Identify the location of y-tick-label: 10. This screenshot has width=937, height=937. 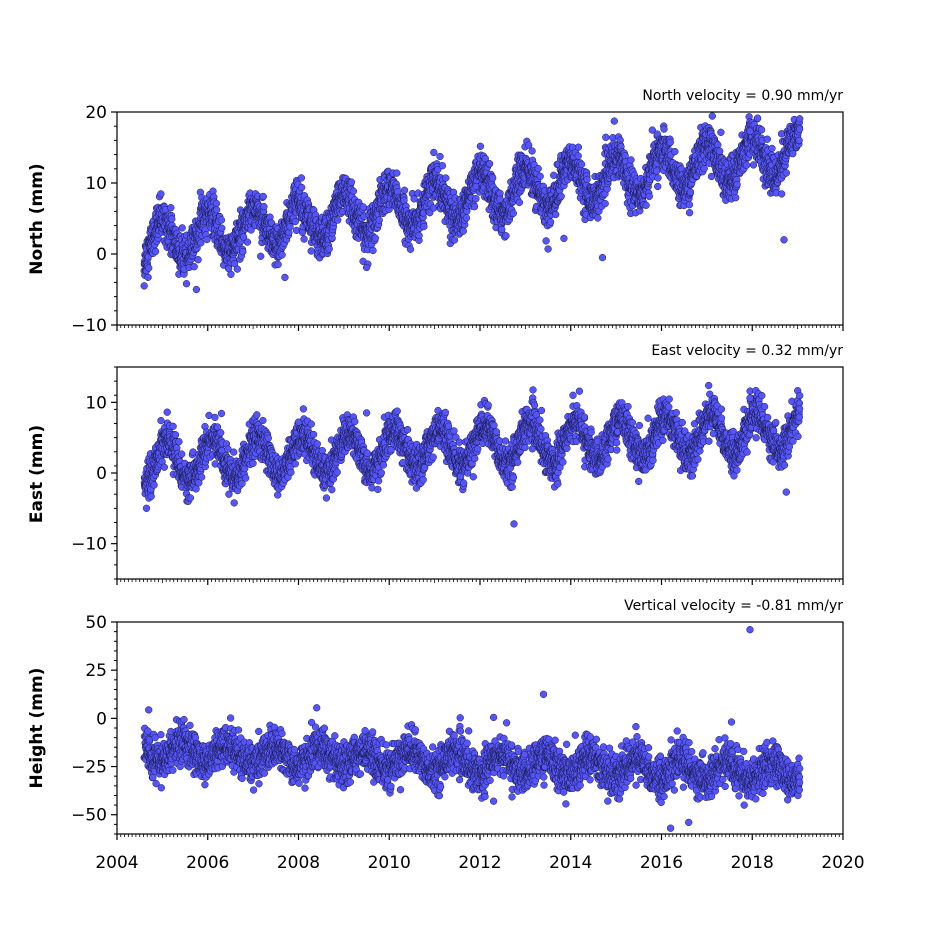
(96, 184).